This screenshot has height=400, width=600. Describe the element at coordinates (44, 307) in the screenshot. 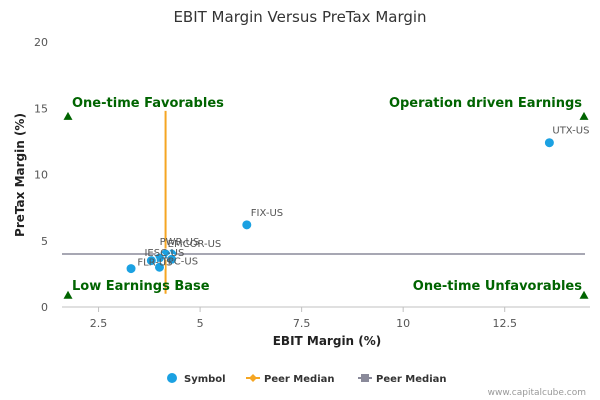

I see `y-tick-label: 0` at that location.